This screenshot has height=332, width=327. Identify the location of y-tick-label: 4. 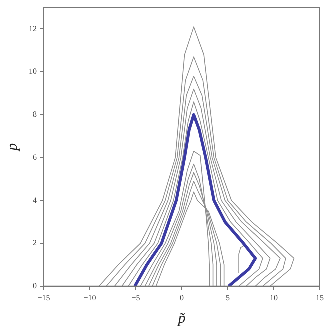
(35, 200).